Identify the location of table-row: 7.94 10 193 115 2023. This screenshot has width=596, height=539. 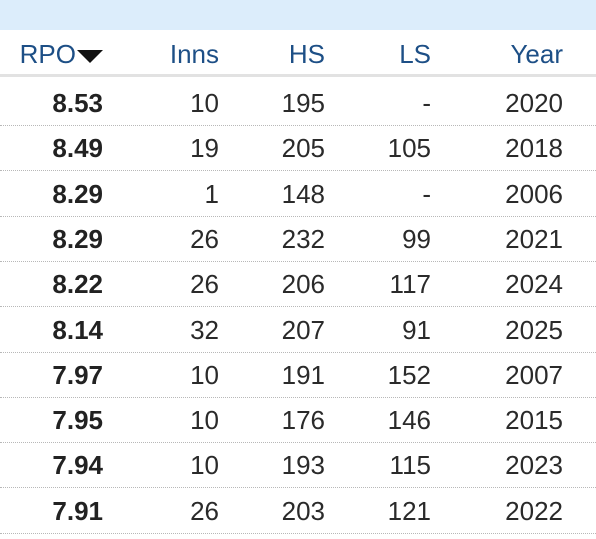
(298, 466).